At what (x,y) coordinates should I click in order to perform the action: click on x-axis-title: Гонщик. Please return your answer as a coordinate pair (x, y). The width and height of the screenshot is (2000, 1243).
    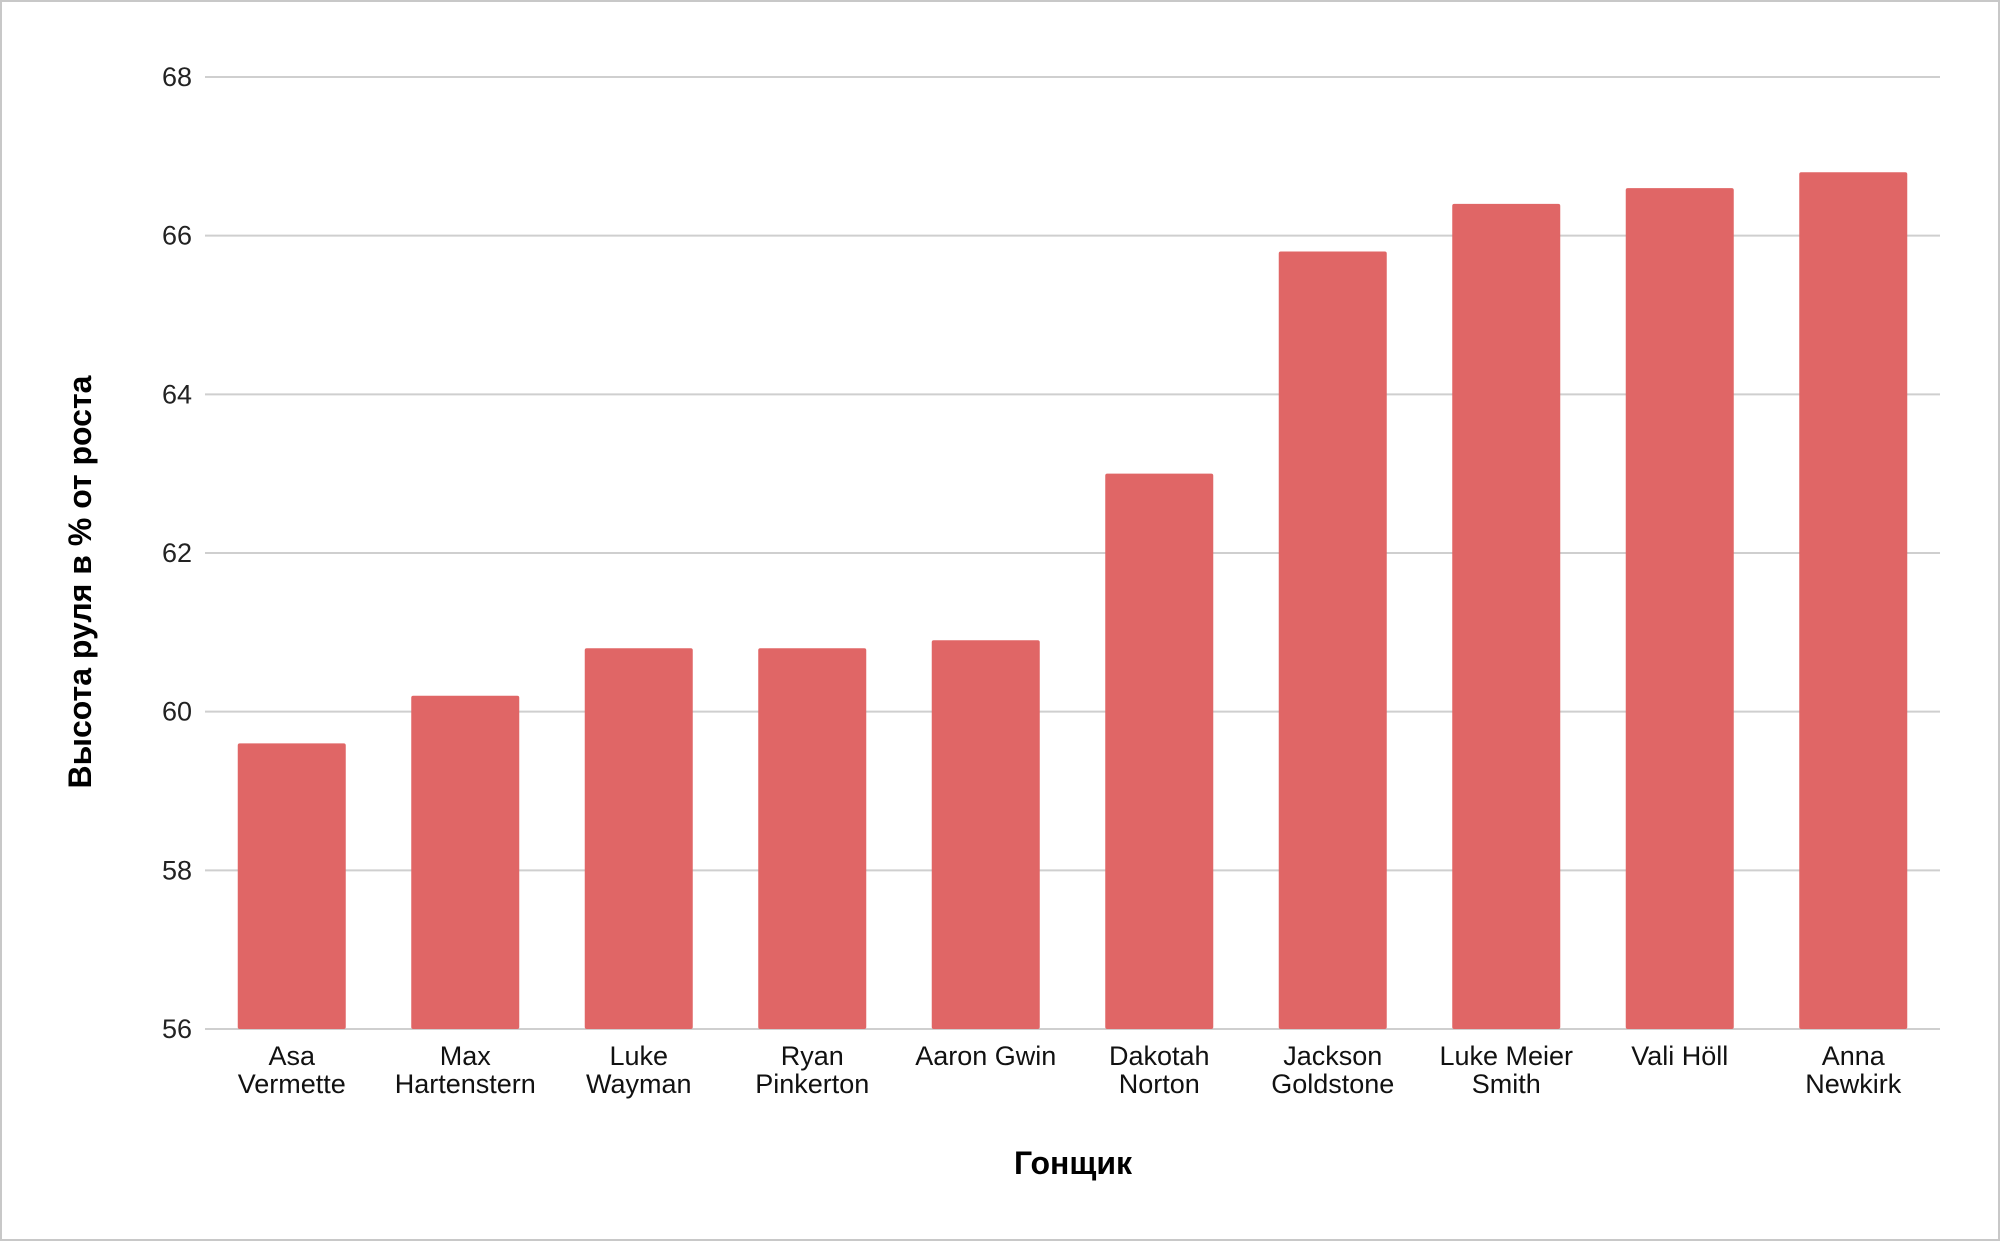
    Looking at the image, I should click on (1073, 1163).